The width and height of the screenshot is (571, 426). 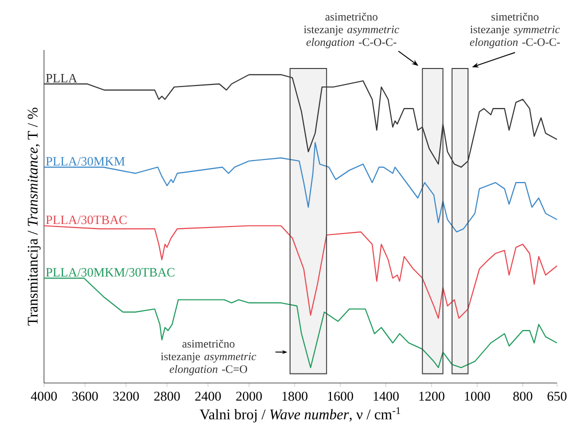 I want to click on x-tick-label: 4000, so click(x=43, y=396).